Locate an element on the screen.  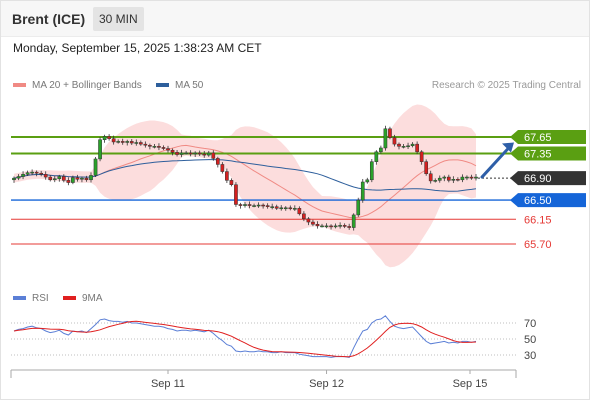
level-label-support: 66.15 is located at coordinates (538, 220).